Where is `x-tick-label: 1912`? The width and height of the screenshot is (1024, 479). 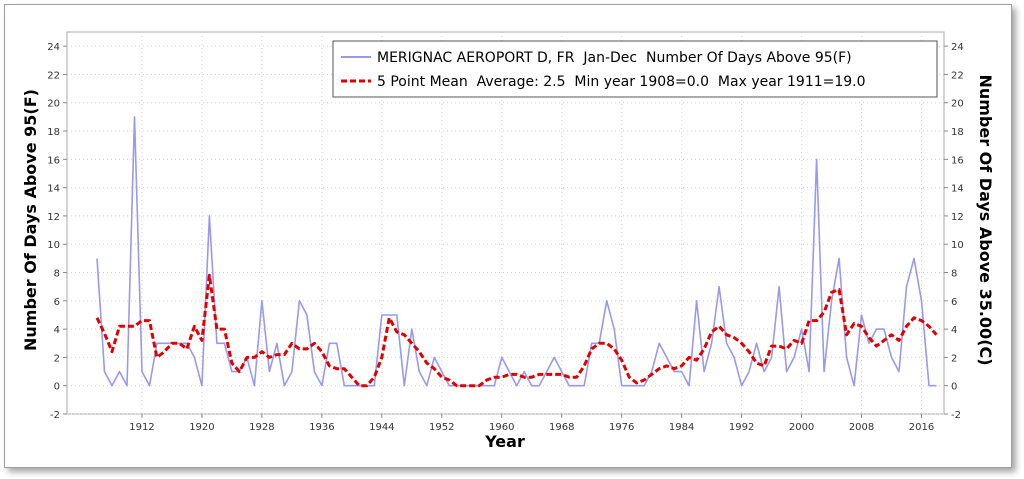 x-tick-label: 1912 is located at coordinates (141, 427).